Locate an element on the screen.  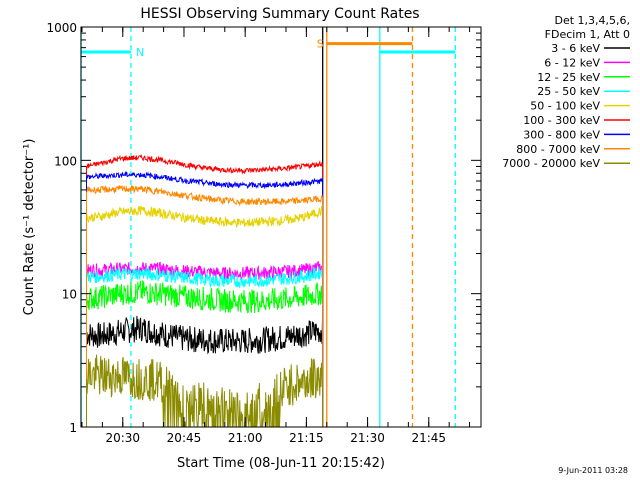
legend-entry-label: 25 - 50 keV is located at coordinates (568, 91).